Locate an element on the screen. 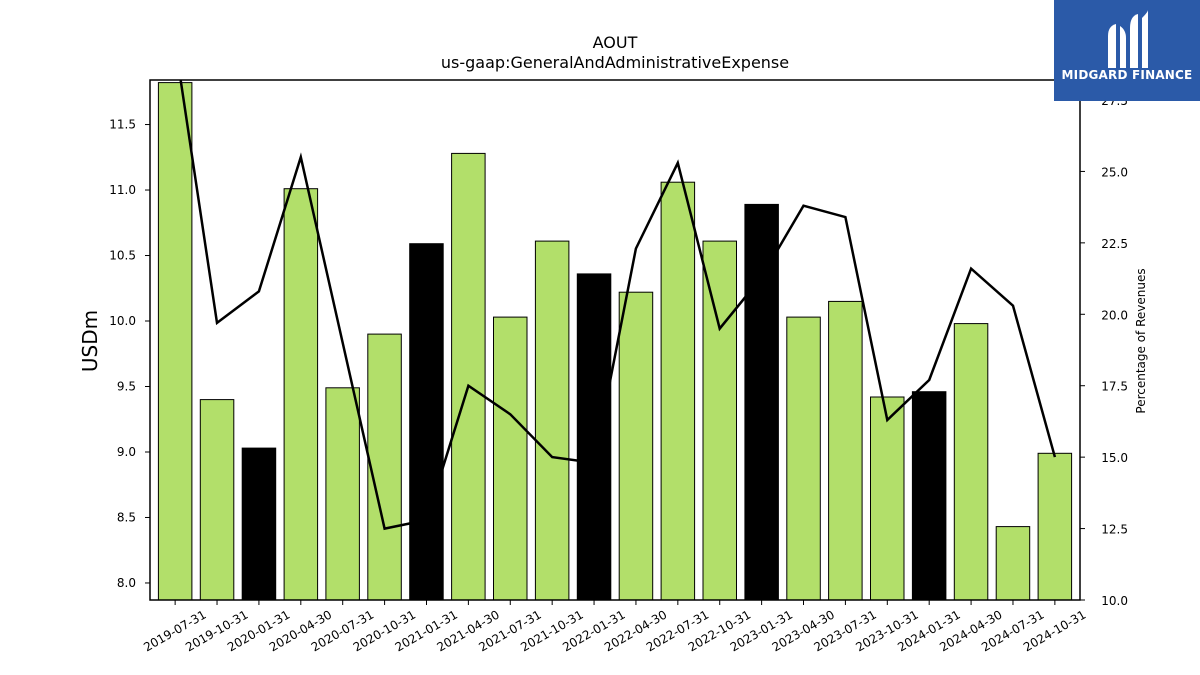  y2-tick-label: 10.0 is located at coordinates (1114, 601).